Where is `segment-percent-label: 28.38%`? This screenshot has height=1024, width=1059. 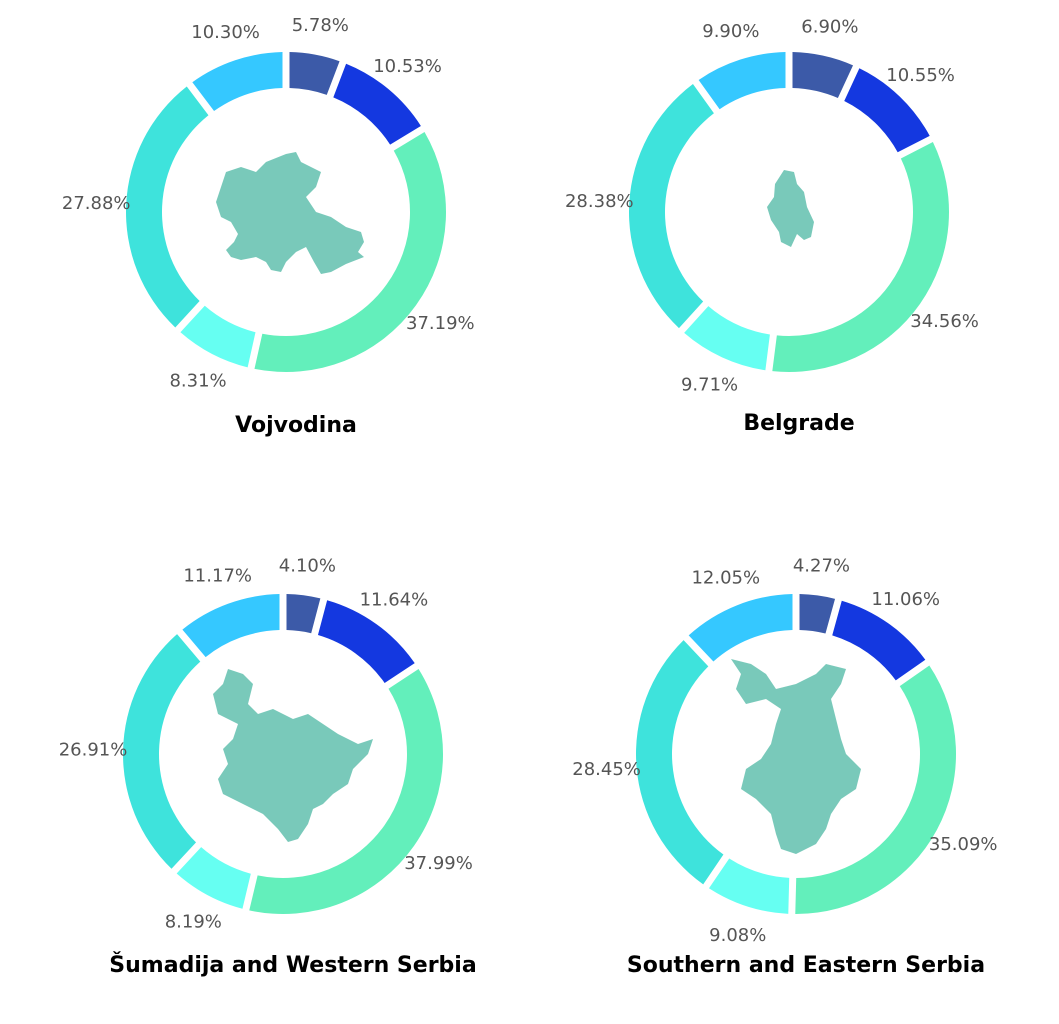 segment-percent-label: 28.38% is located at coordinates (599, 201).